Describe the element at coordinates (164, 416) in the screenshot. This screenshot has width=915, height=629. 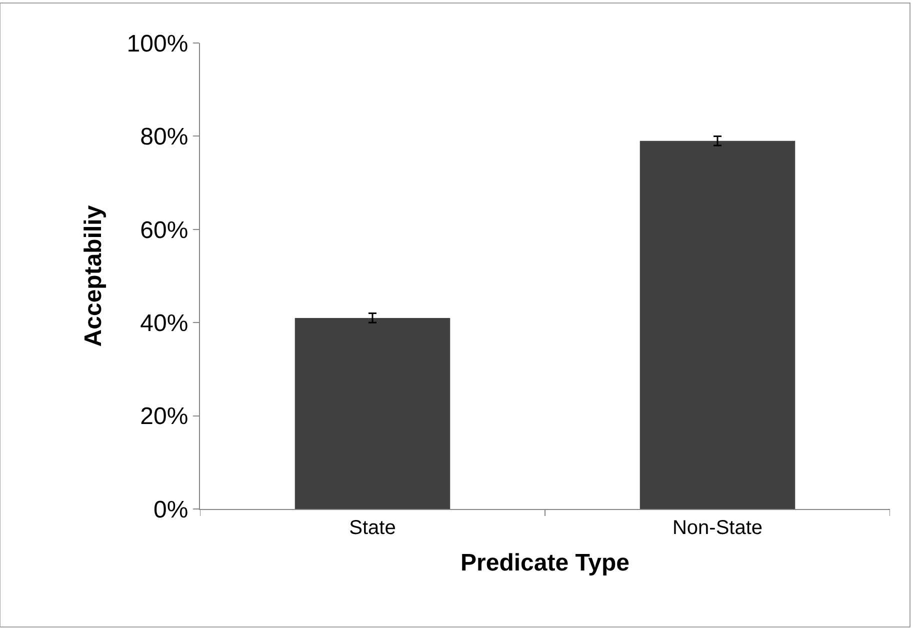
I see `y-tick-label: 20%` at that location.